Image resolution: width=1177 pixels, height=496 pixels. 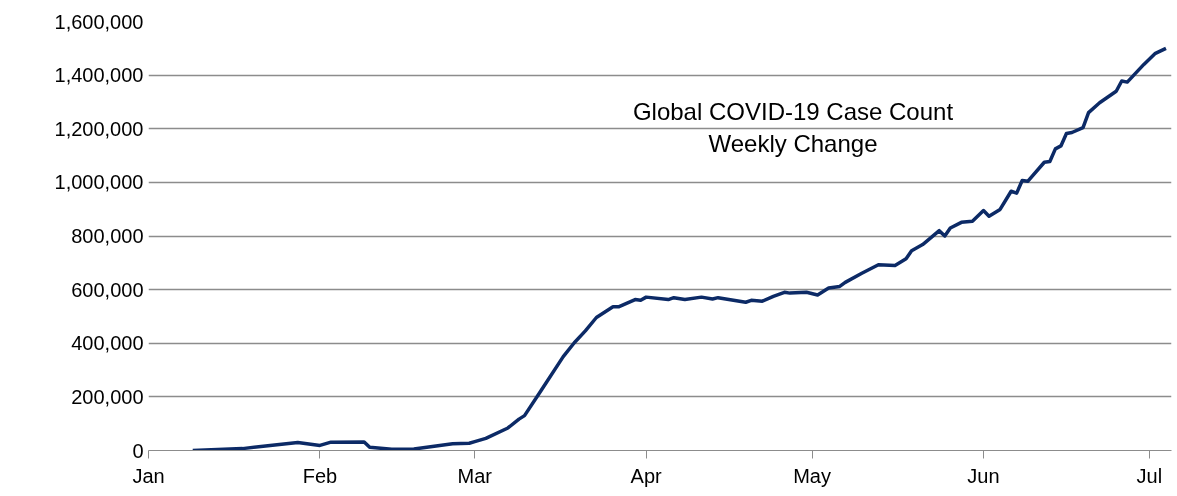 What do you see at coordinates (99, 21) in the screenshot?
I see `y-tick-label: 1,600,000` at bounding box center [99, 21].